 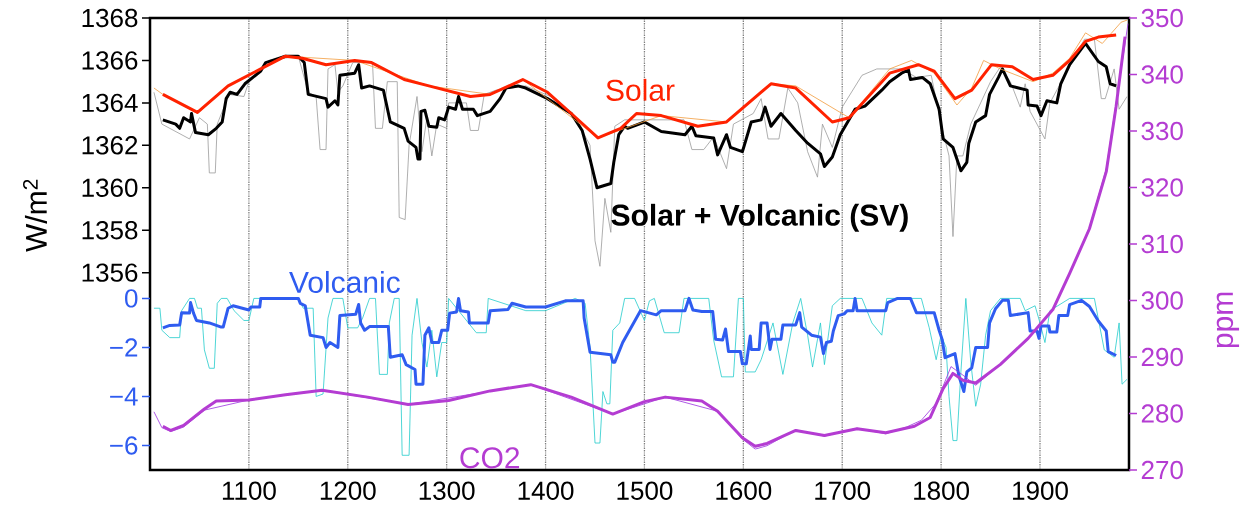 What do you see at coordinates (124, 396) in the screenshot?
I see `y3-tick-label: −4` at bounding box center [124, 396].